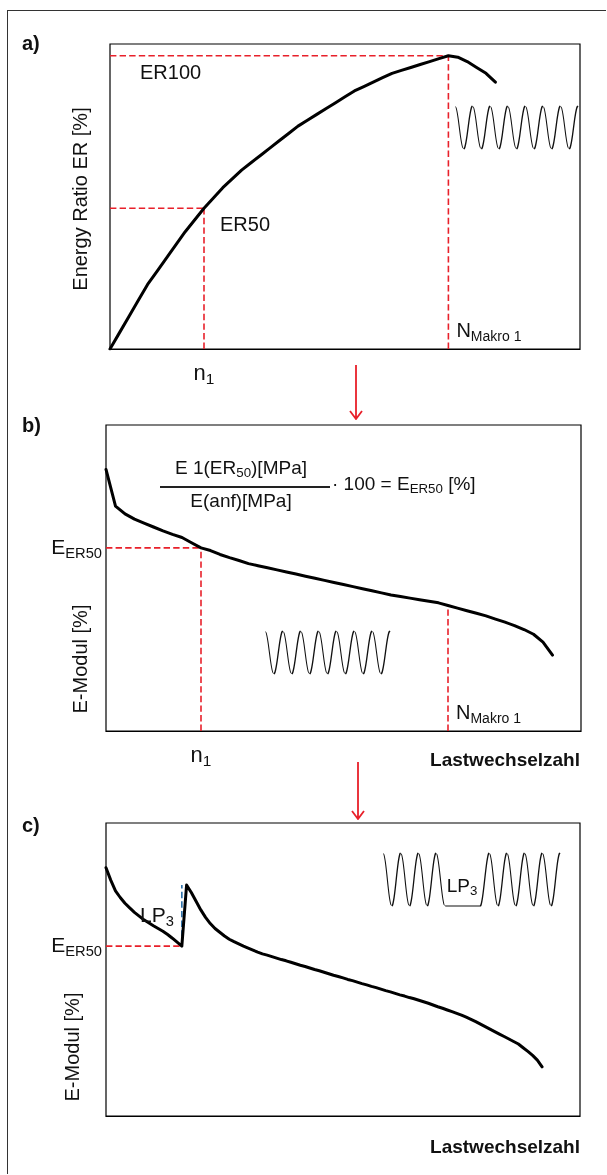  What do you see at coordinates (241, 501) in the screenshot?
I see `annotation: E(anf)[MPa]` at bounding box center [241, 501].